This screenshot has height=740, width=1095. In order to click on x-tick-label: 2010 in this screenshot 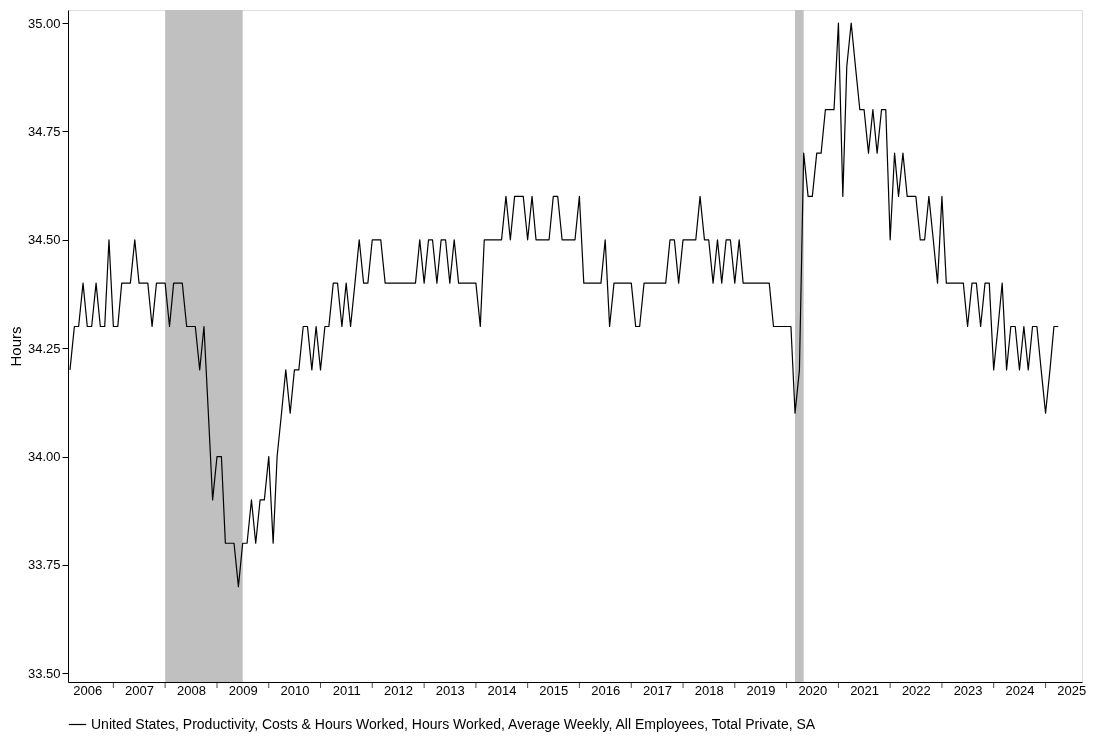, I will do `click(295, 690)`.